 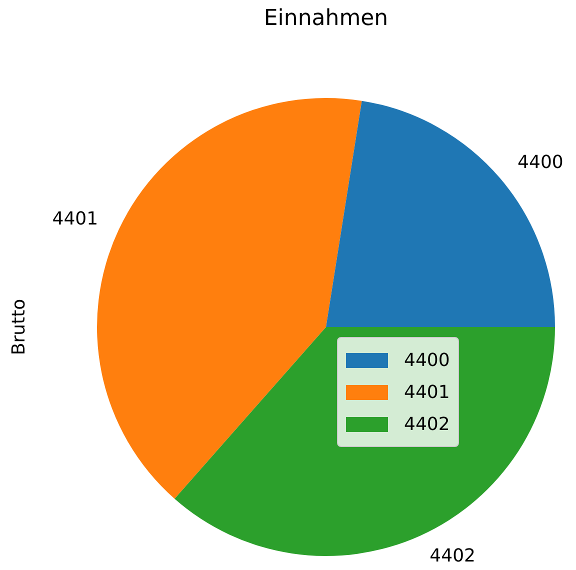 What do you see at coordinates (453, 555) in the screenshot?
I see `slice-label: 4402` at bounding box center [453, 555].